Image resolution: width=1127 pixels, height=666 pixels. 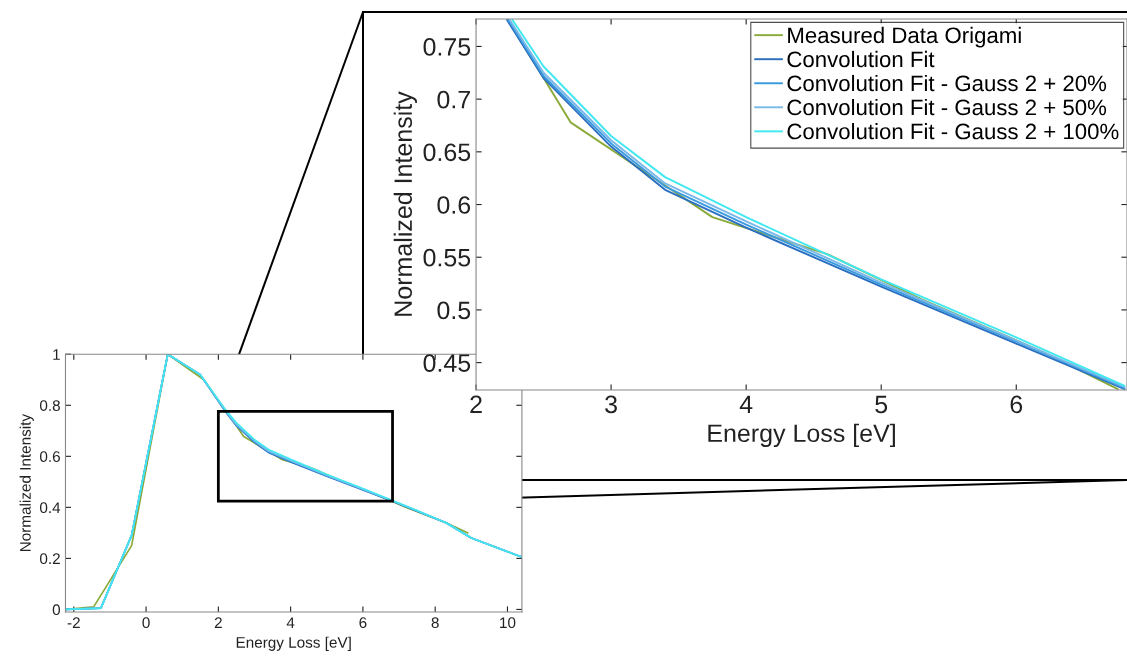 I want to click on y-tick-label: 0.45, so click(x=447, y=363).